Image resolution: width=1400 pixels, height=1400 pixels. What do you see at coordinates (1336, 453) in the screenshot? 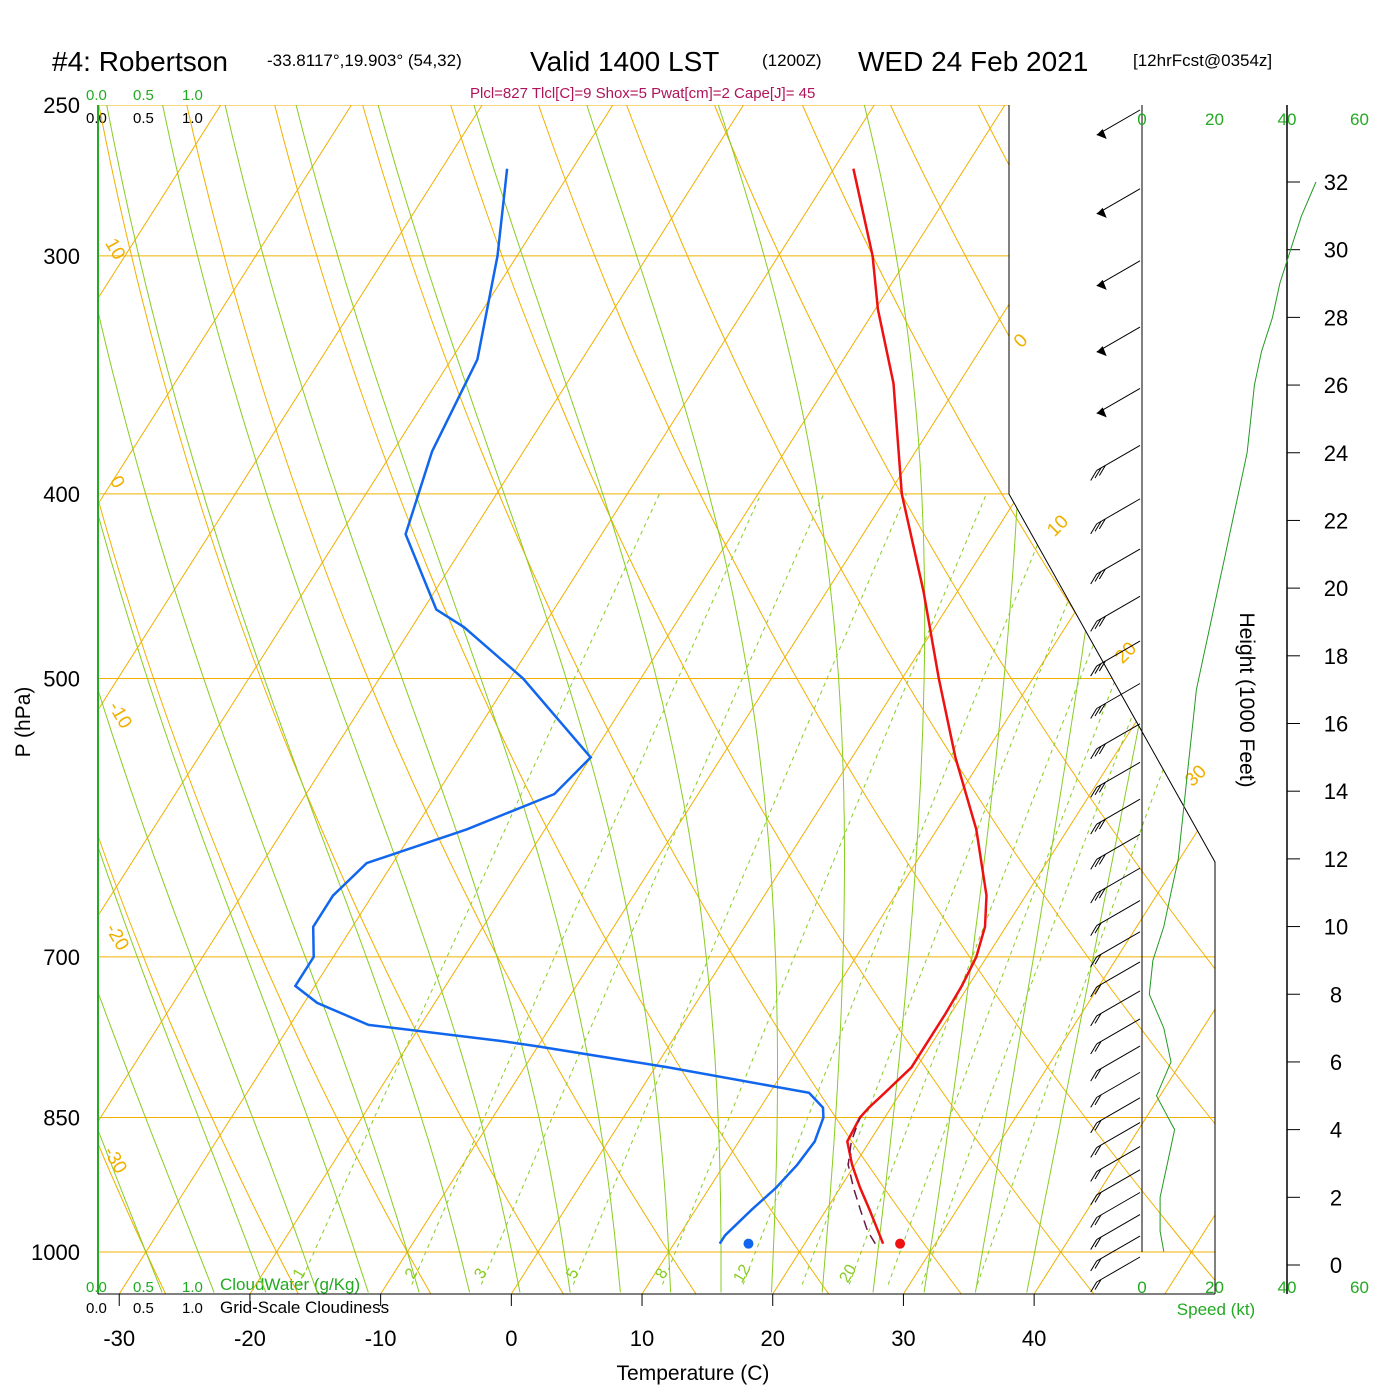
I see `height-tick-label: 24` at bounding box center [1336, 453].